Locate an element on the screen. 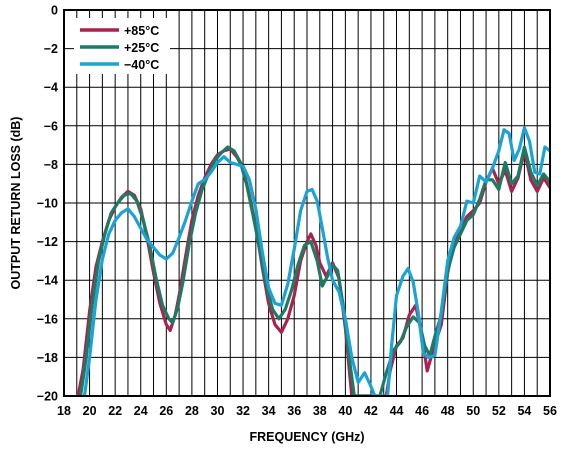 The height and width of the screenshot is (450, 567). x-tick-label: 42 is located at coordinates (371, 411).